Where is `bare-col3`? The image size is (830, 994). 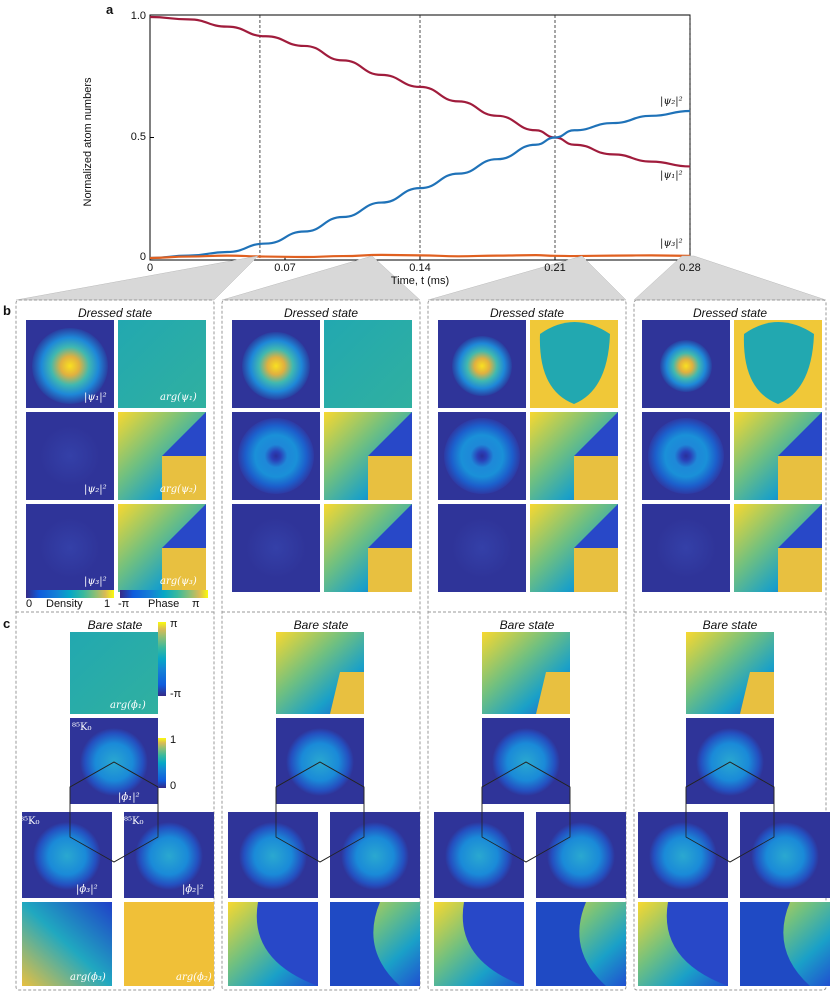
bare-col3 is located at coordinates (530, 809).